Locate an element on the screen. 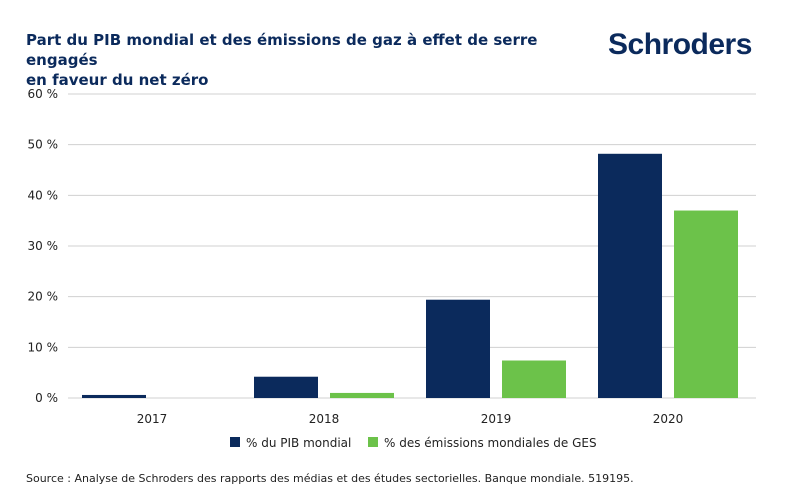 The image size is (800, 502). x-tick-label: 2017 is located at coordinates (152, 419).